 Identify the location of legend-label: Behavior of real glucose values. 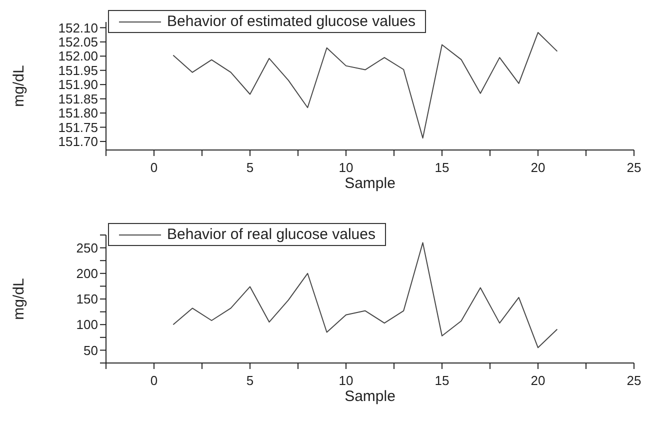
(271, 234).